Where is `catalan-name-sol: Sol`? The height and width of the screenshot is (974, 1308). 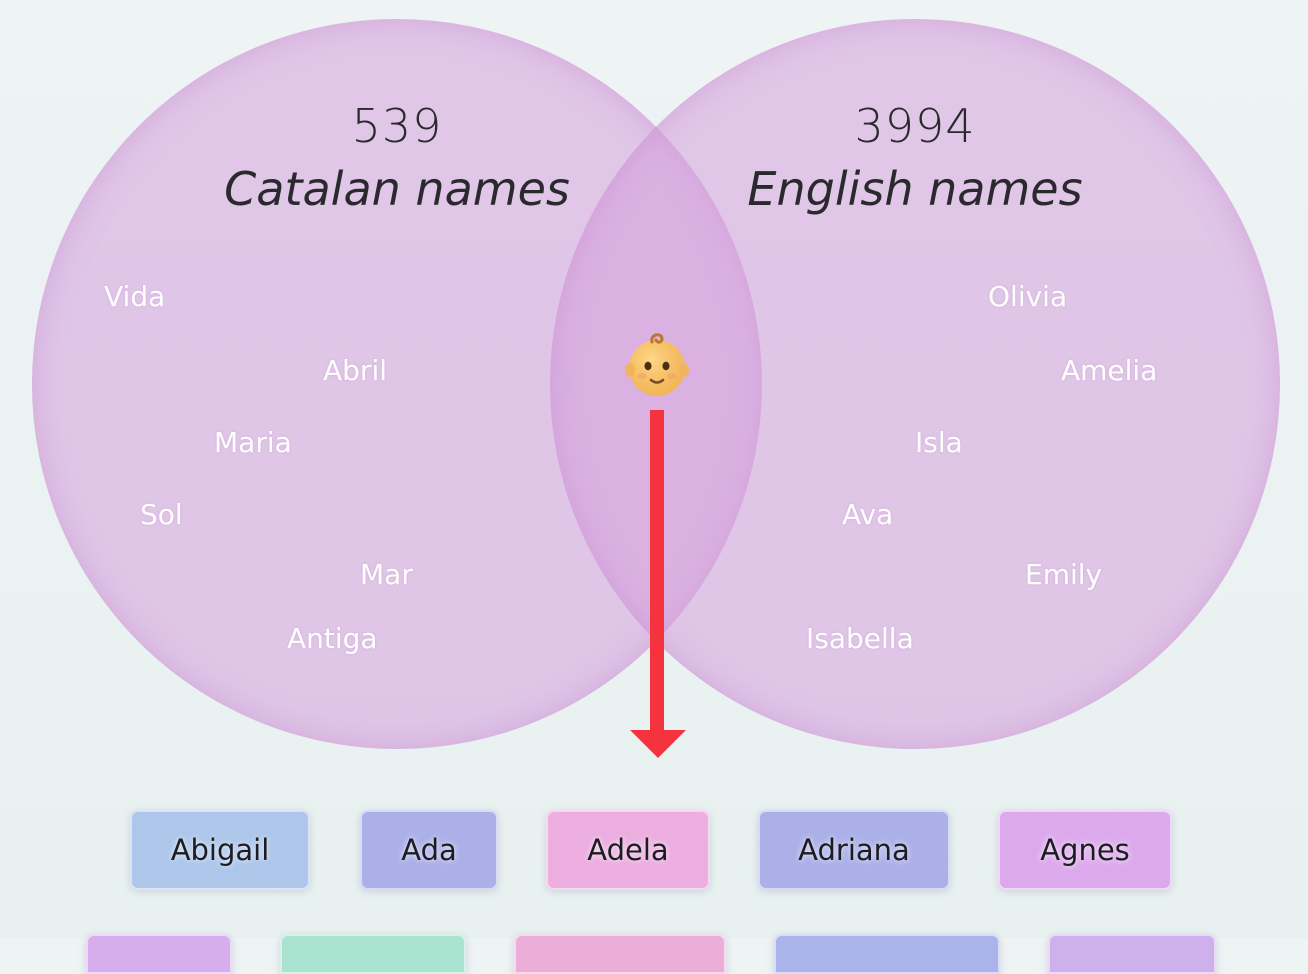 catalan-name-sol: Sol is located at coordinates (161, 514).